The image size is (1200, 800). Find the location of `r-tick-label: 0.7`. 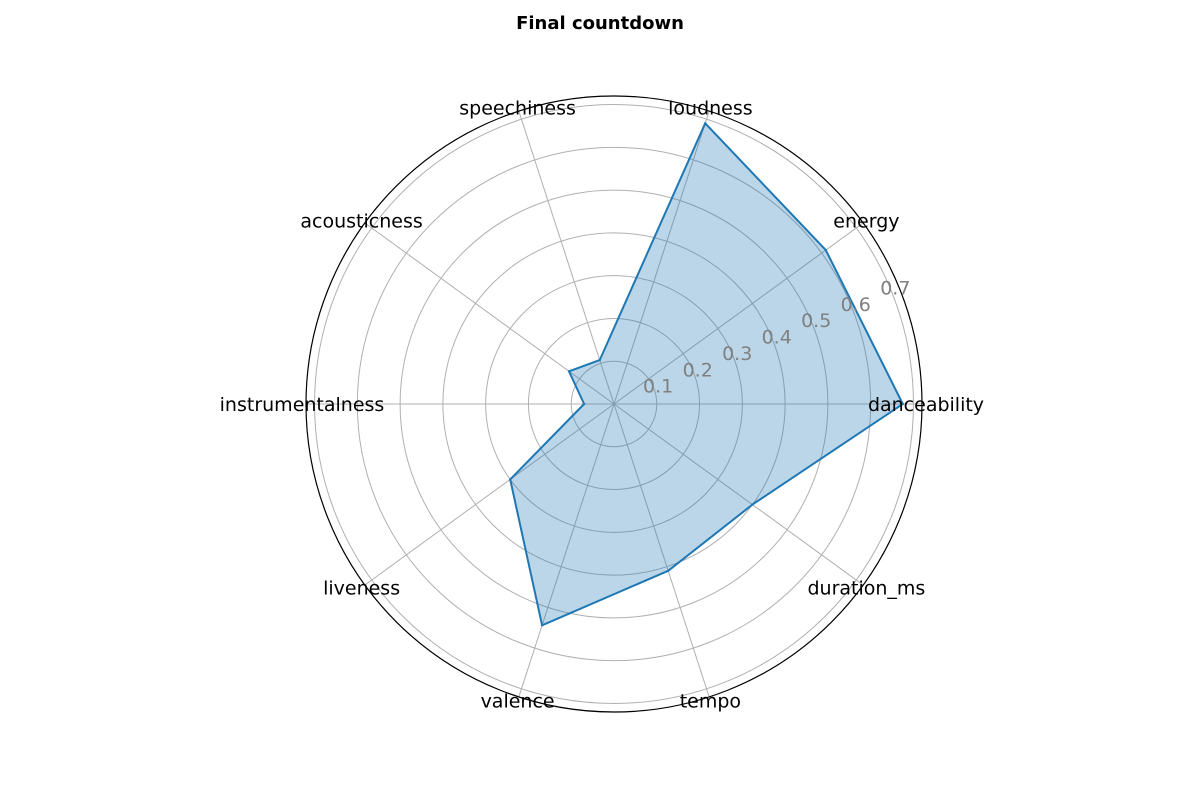

r-tick-label: 0.7 is located at coordinates (895, 289).